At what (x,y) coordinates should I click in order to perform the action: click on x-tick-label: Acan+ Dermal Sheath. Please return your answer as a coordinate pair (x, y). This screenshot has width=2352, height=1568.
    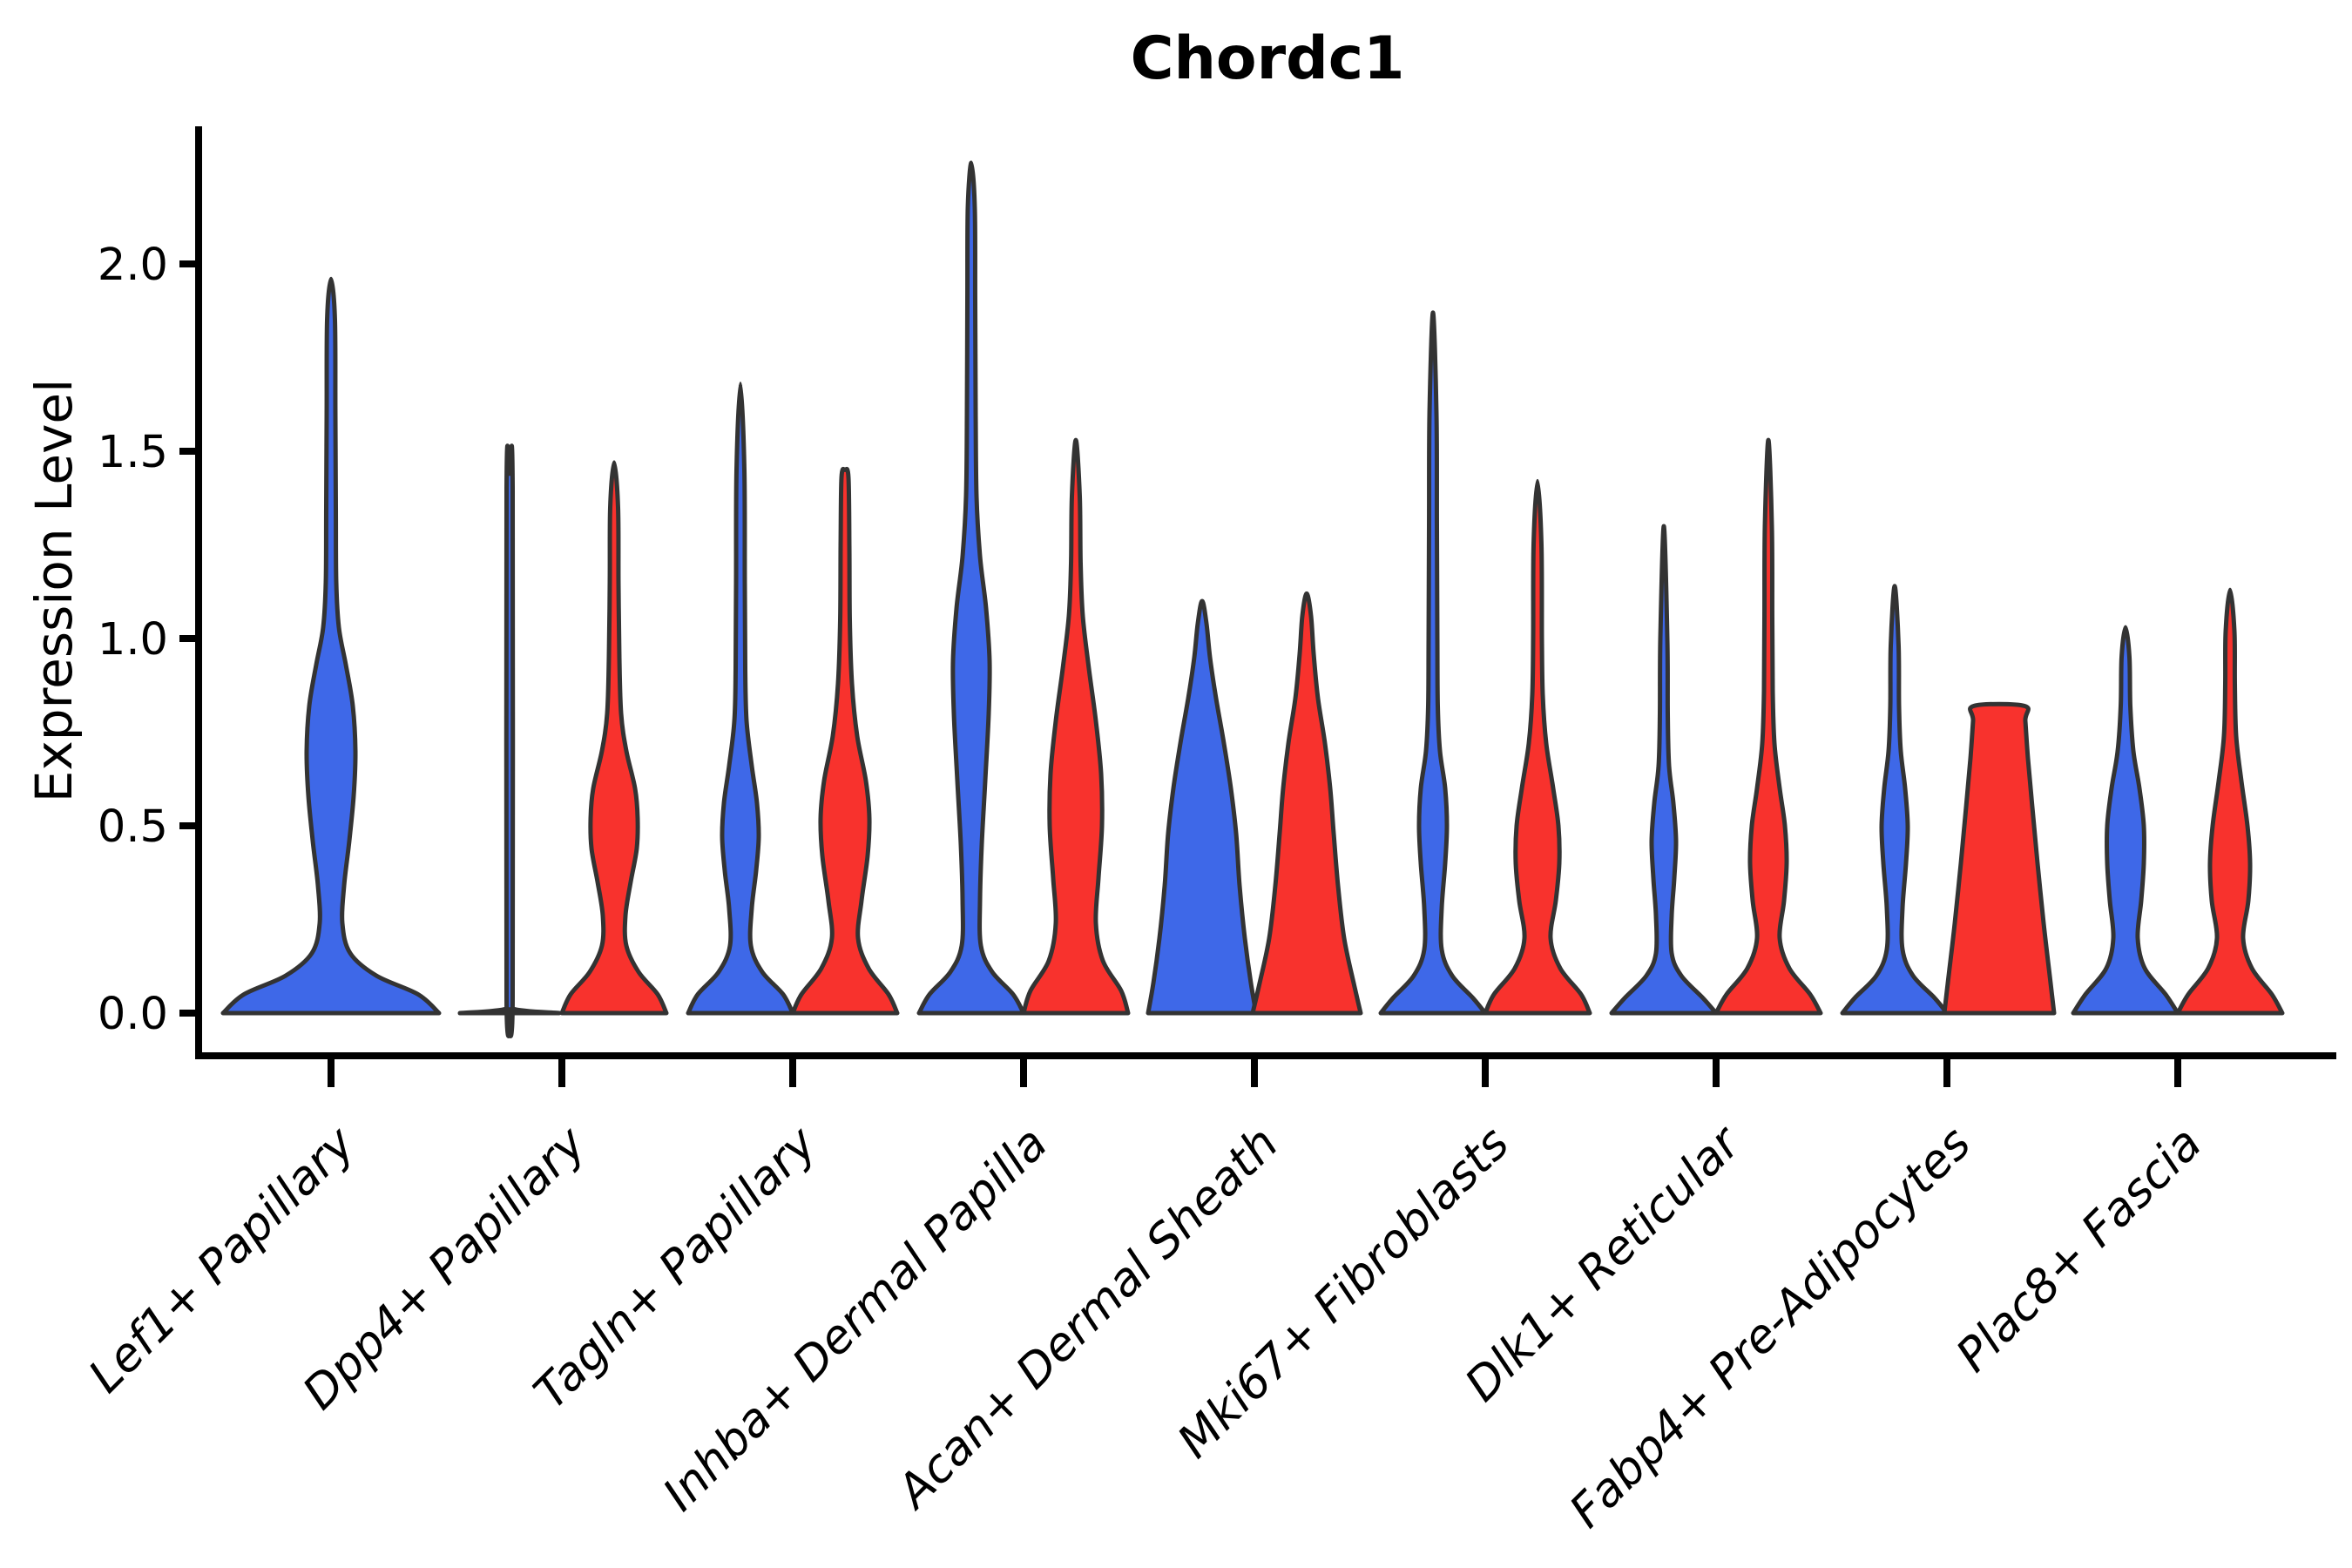
    Looking at the image, I should click on (1087, 1319).